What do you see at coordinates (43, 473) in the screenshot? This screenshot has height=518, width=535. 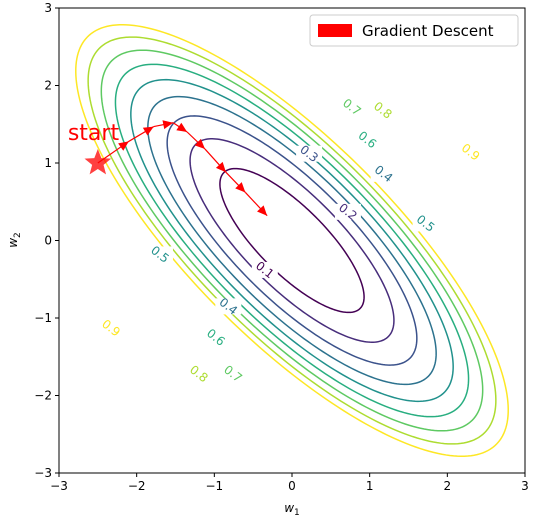 I see `y-tick-label: −3` at bounding box center [43, 473].